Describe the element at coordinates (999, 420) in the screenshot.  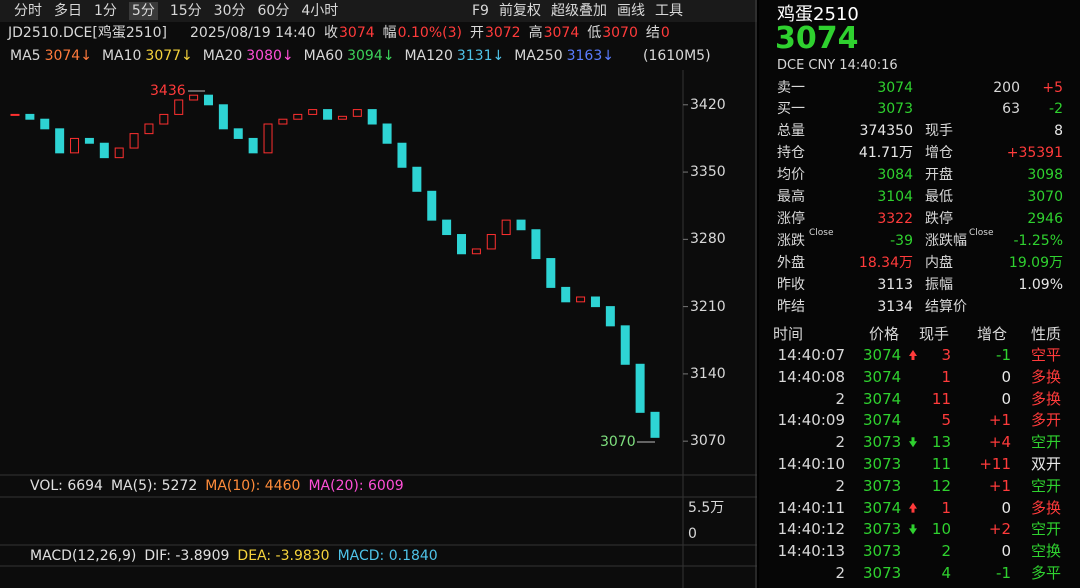
I see `trade-oi: +1` at that location.